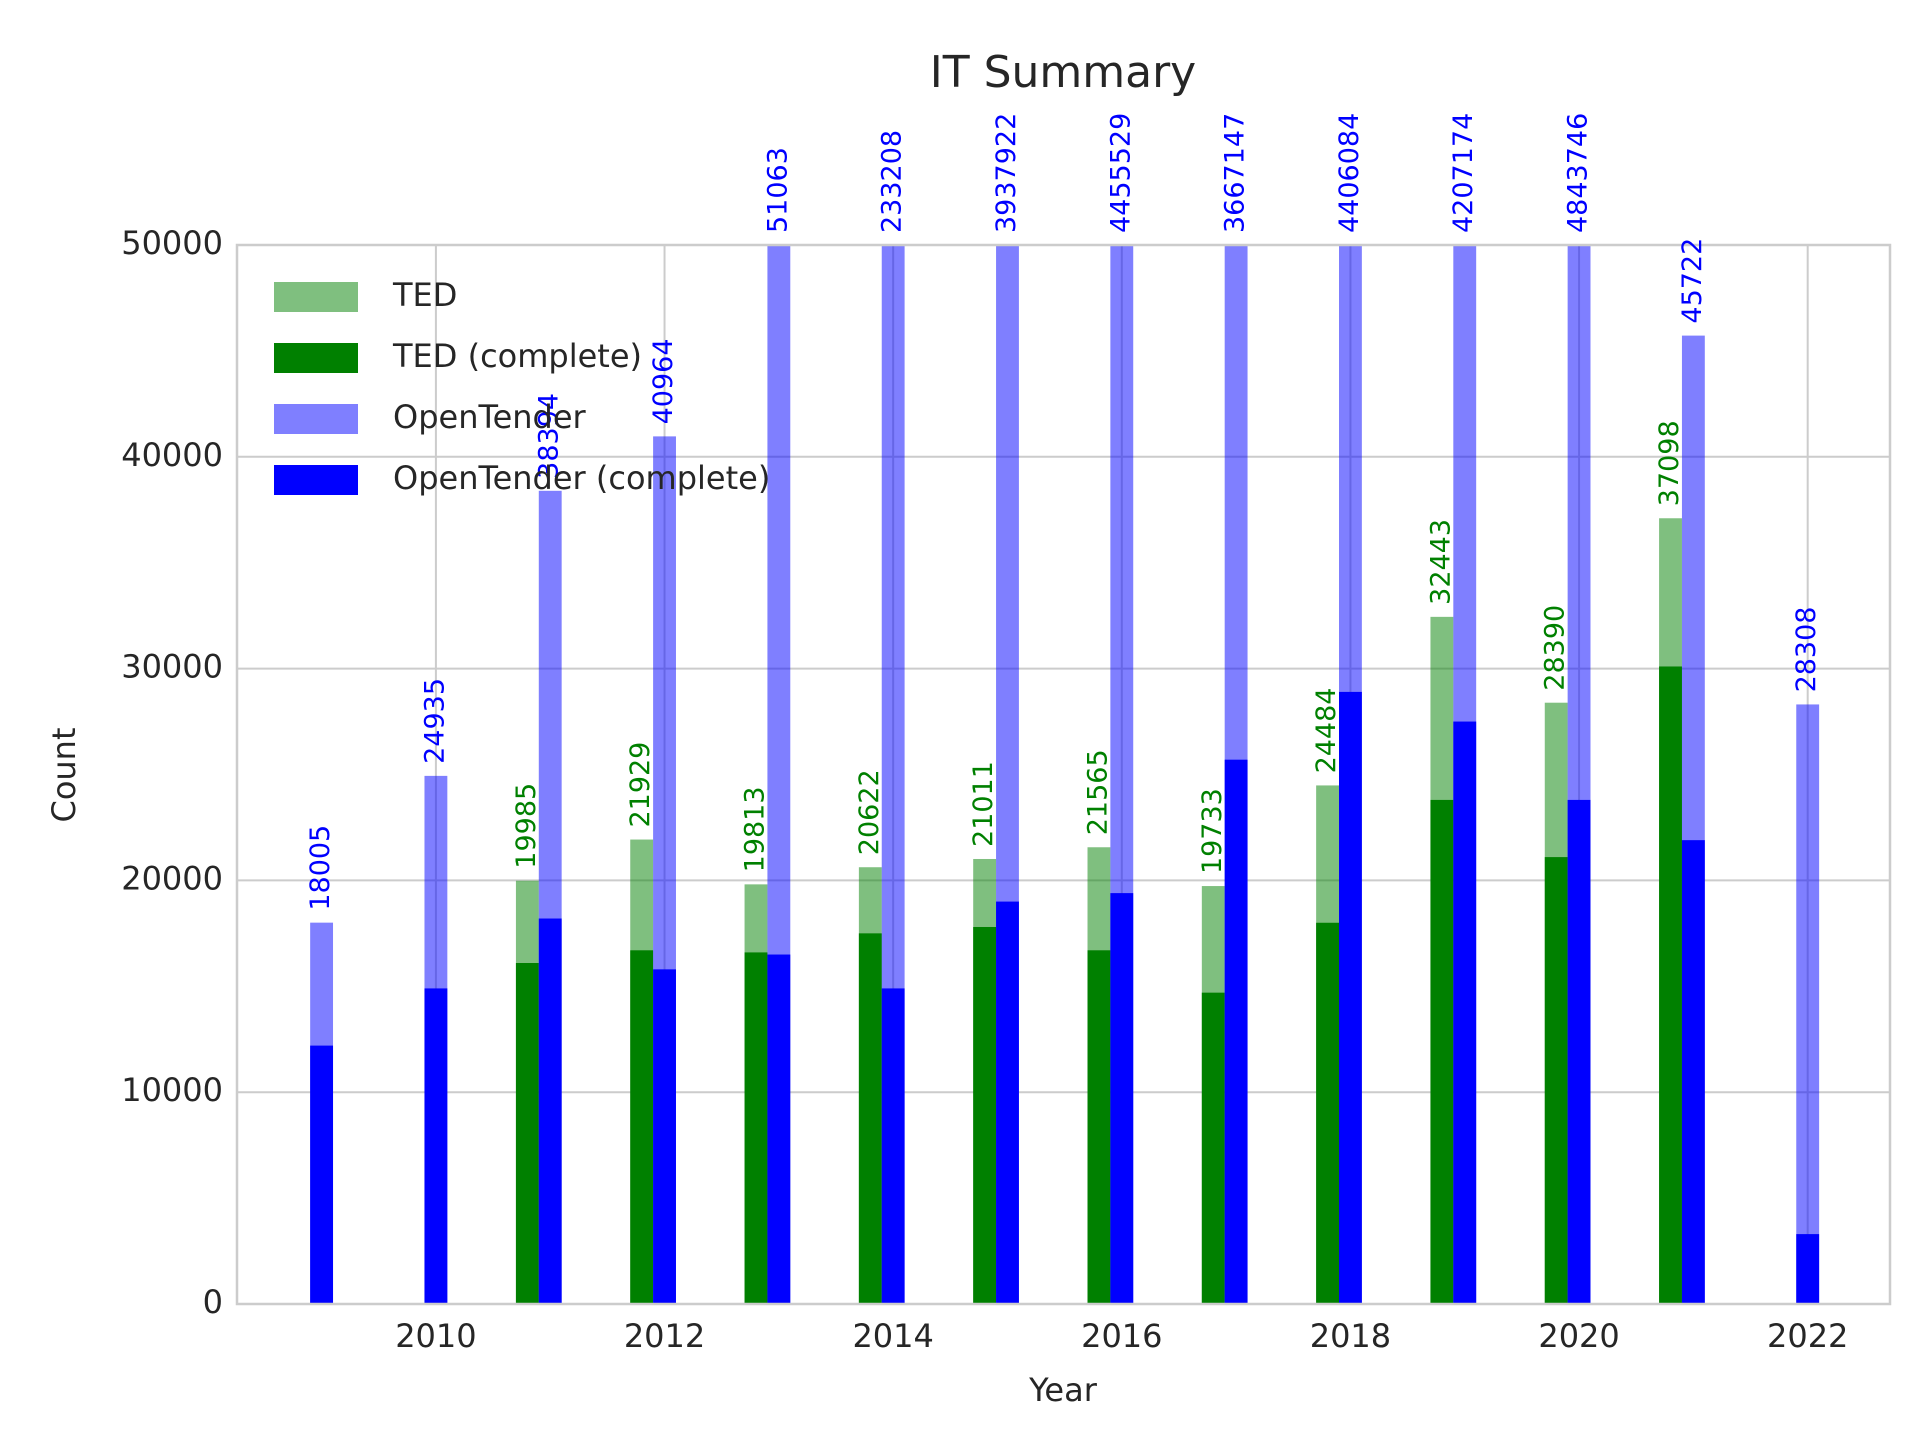 This screenshot has height=1440, width=1920. Describe the element at coordinates (424, 295) in the screenshot. I see `legend-label: TED` at that location.